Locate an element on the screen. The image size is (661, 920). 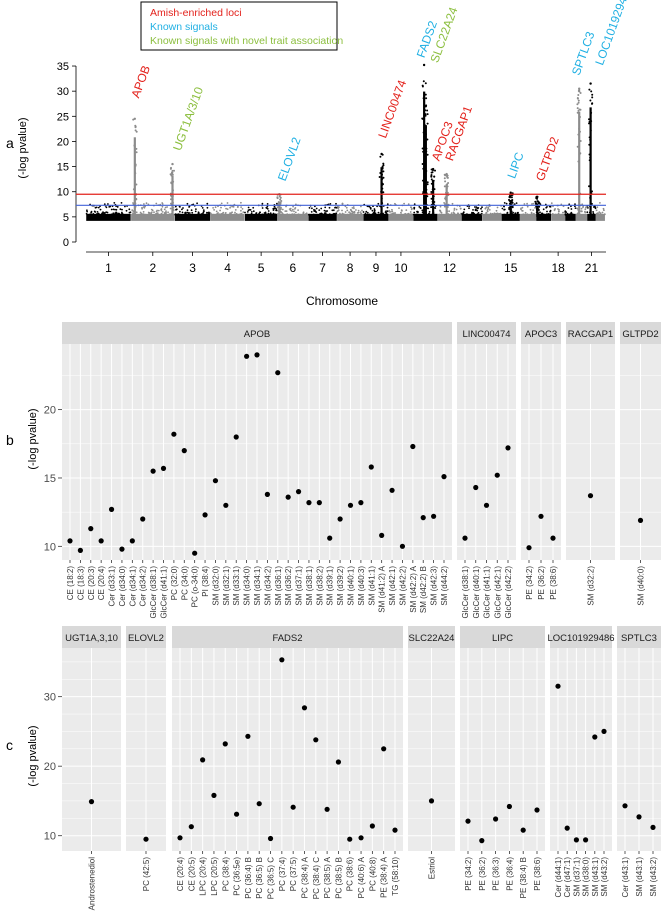
manhattan-y-tick-label: 30 is located at coordinates (63, 92).